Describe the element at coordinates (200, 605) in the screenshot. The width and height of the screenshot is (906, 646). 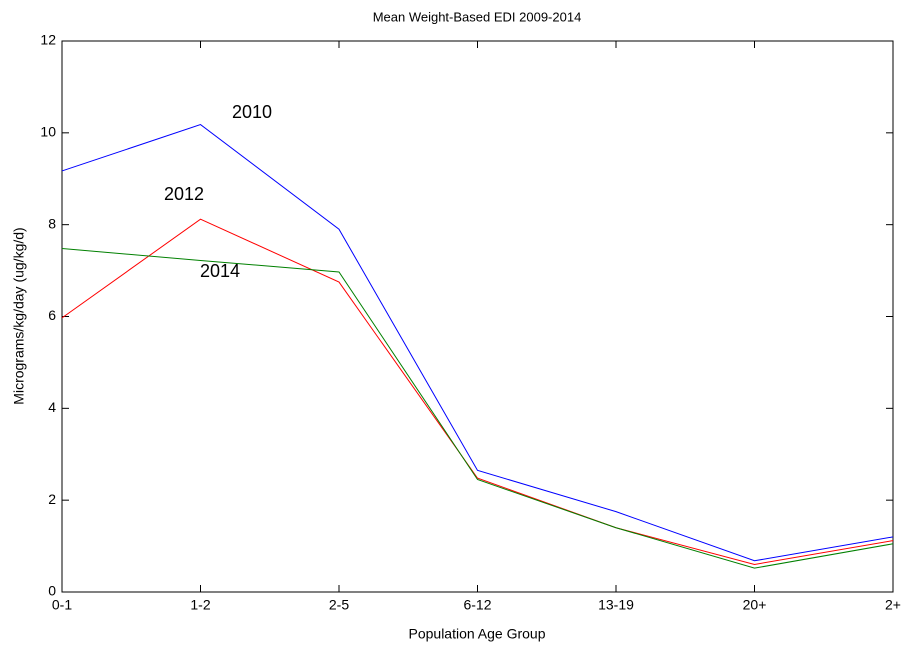
I see `x-tick-label: 1-2` at that location.